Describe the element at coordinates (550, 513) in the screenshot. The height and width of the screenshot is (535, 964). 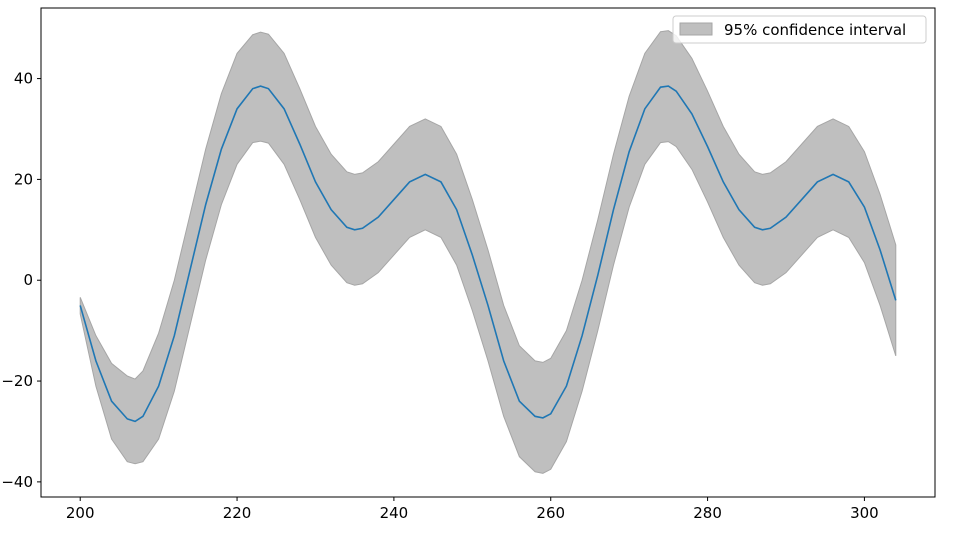
I see `x-tick-label: 260` at that location.